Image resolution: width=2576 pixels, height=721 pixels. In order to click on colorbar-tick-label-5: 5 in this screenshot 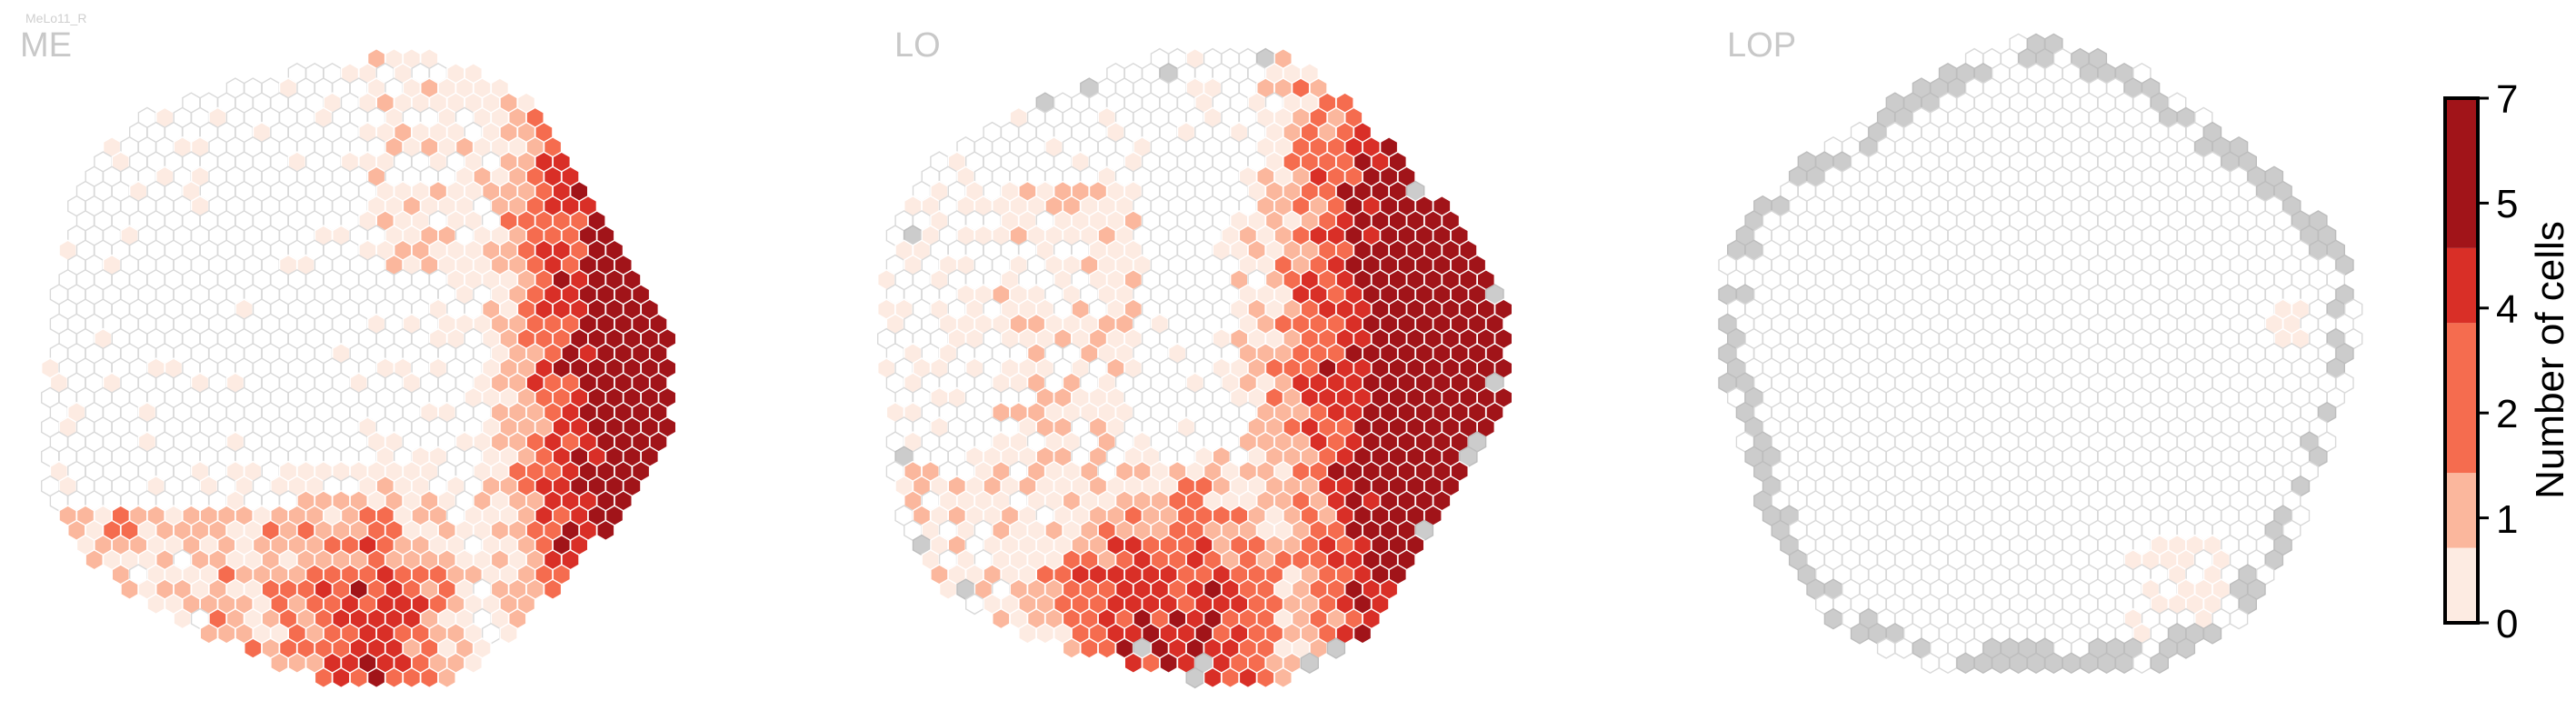, I will do `click(2507, 204)`.